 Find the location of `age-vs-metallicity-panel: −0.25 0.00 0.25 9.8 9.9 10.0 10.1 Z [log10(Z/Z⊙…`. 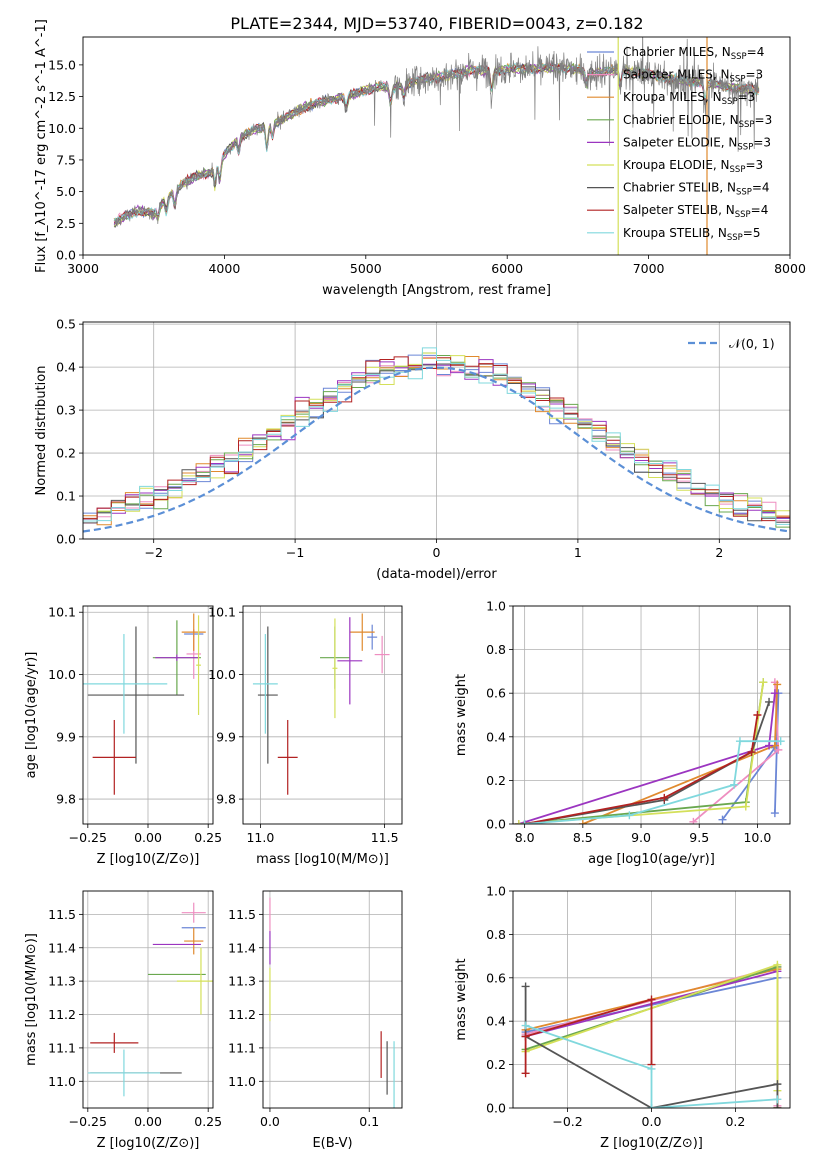

age-vs-metallicity-panel: −0.25 0.00 0.25 9.8 9.9 10.0 10.1 Z [log10(Z/Z⊙… is located at coordinates (123, 736).